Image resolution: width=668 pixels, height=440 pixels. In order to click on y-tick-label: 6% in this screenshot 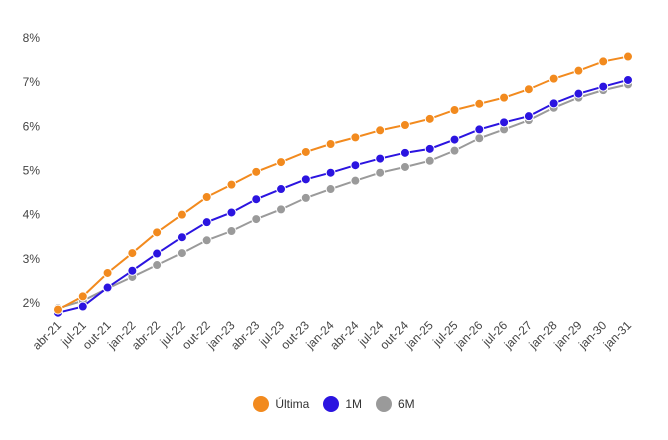, I will do `click(32, 126)`.